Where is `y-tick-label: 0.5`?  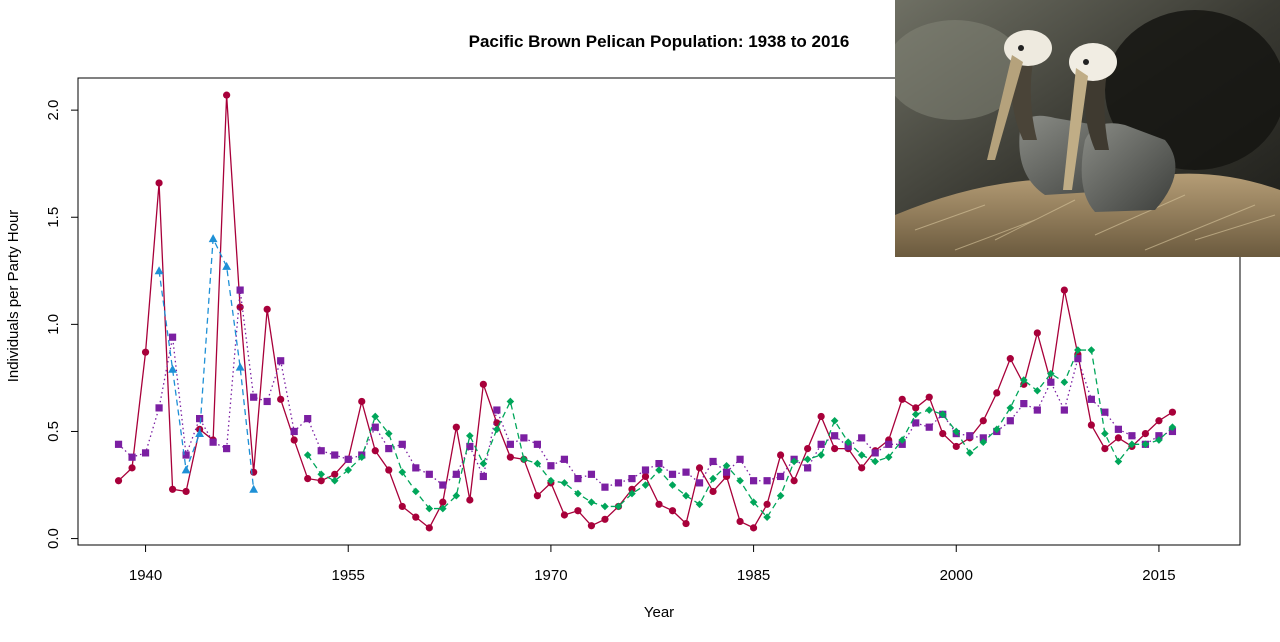
y-tick-label: 0.5 is located at coordinates (53, 431).